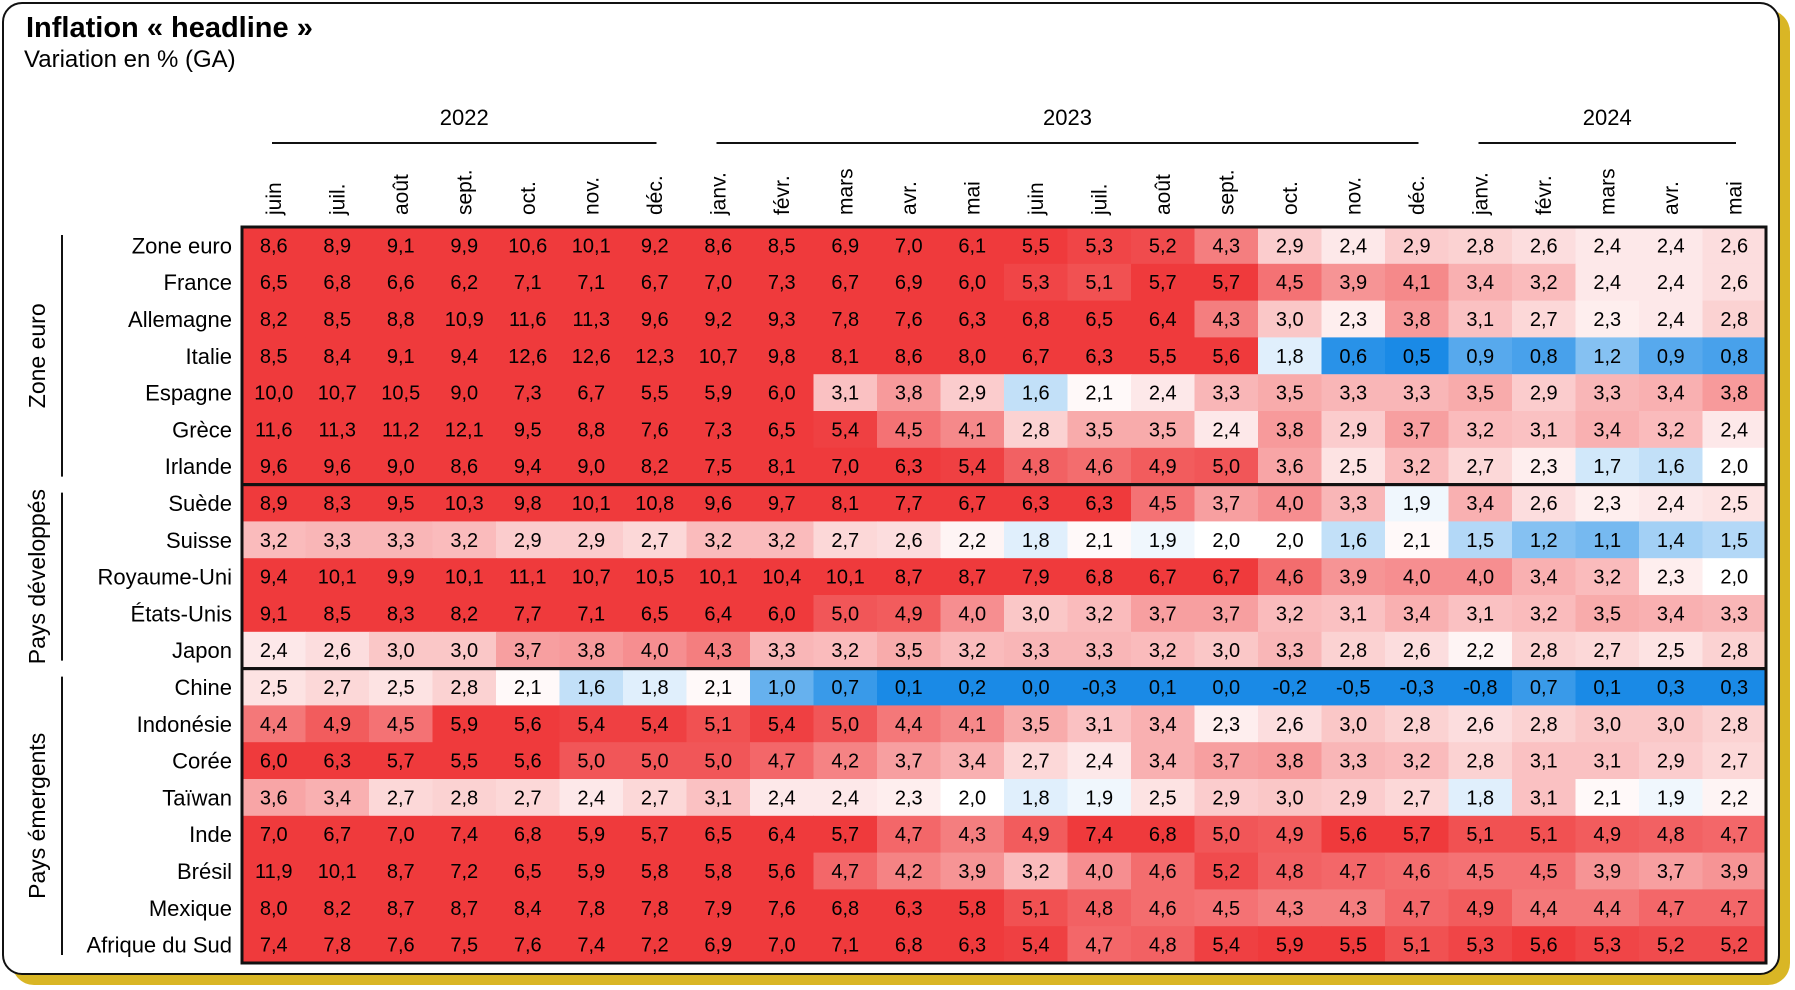 The image size is (1795, 990). I want to click on cell-value: 0,7, so click(845, 688).